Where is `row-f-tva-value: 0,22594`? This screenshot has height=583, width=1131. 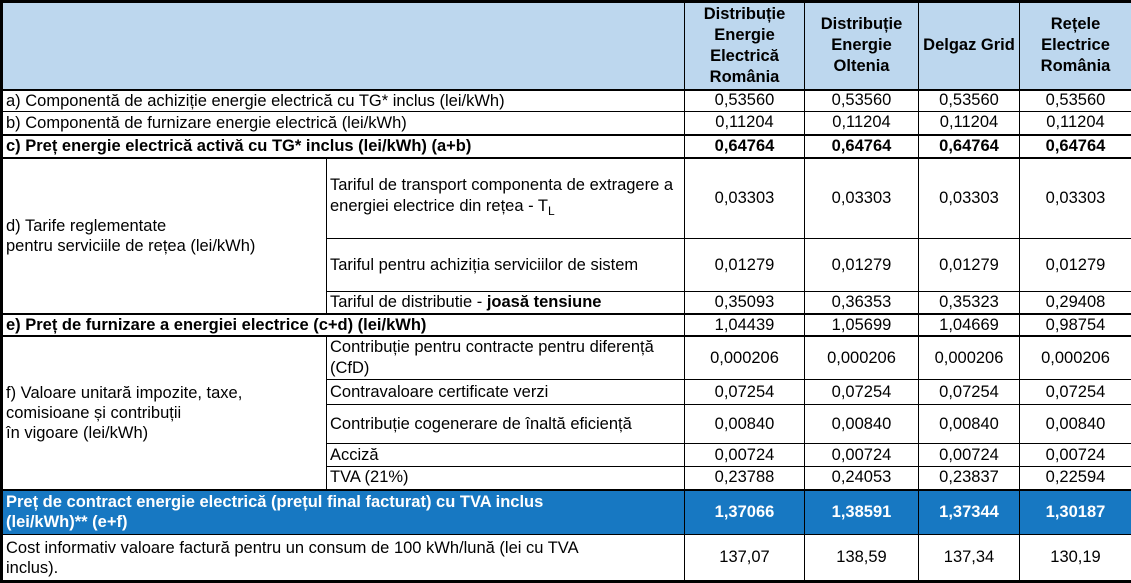
row-f-tva-value: 0,22594 is located at coordinates (1075, 478).